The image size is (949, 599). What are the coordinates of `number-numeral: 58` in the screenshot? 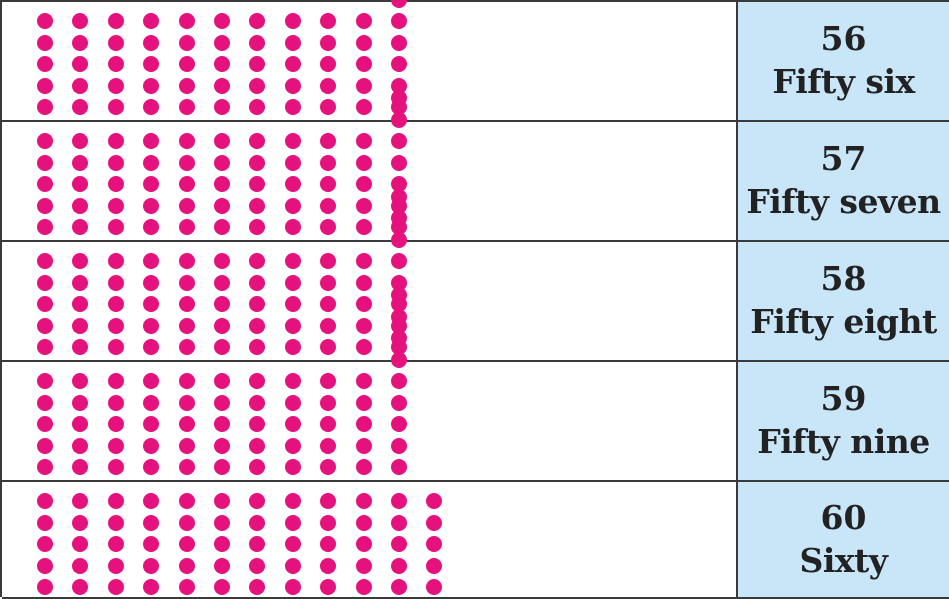 It's located at (843, 278).